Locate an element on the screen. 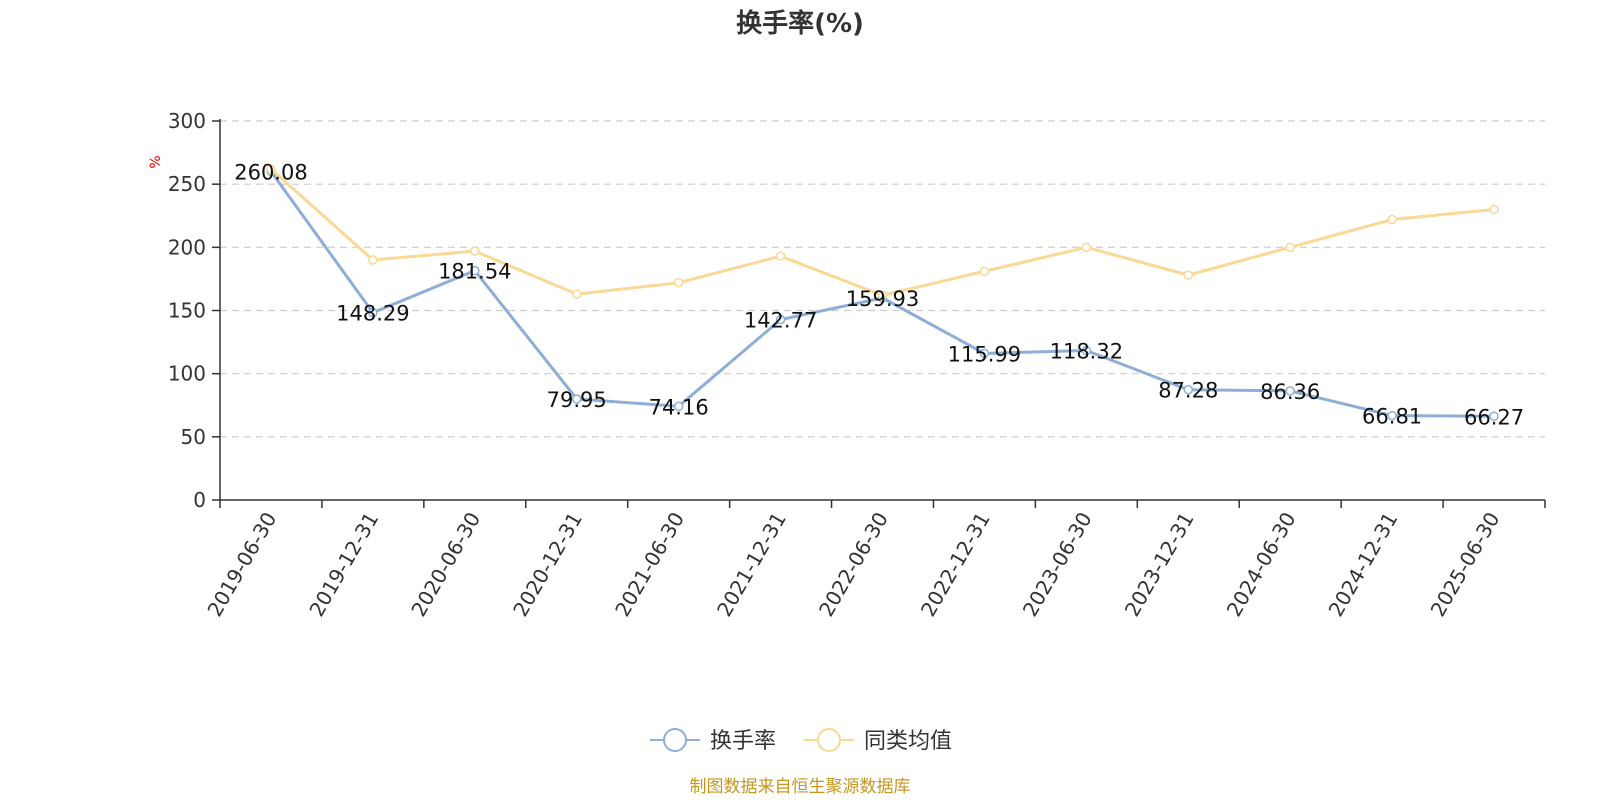 The height and width of the screenshot is (800, 1600). x-tick-label: 2022-06-30 is located at coordinates (853, 564).